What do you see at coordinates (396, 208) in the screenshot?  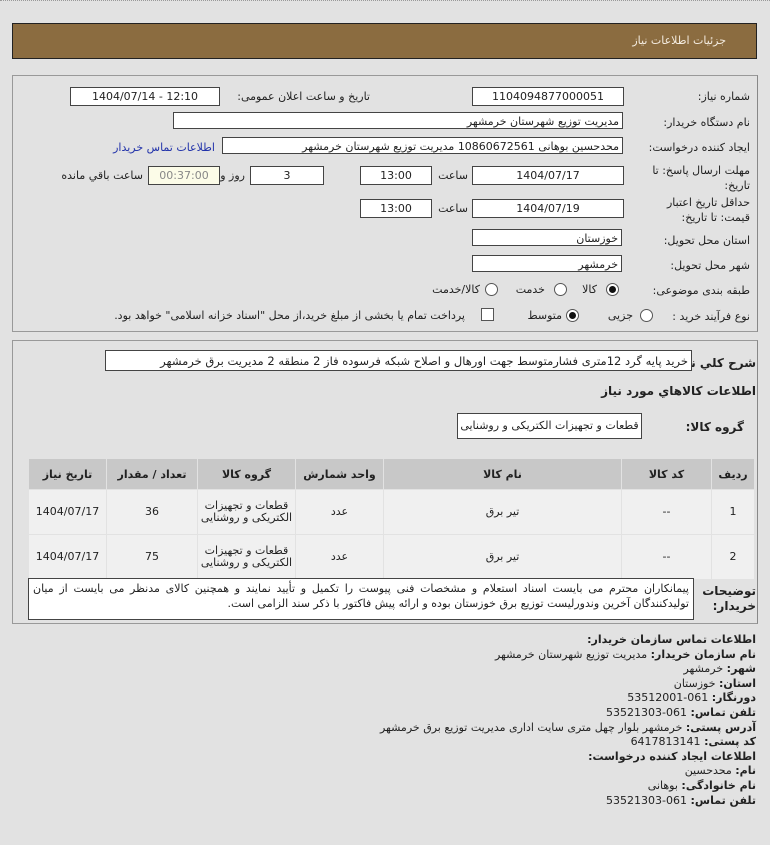 I see `validity-time-field: 13:00` at bounding box center [396, 208].